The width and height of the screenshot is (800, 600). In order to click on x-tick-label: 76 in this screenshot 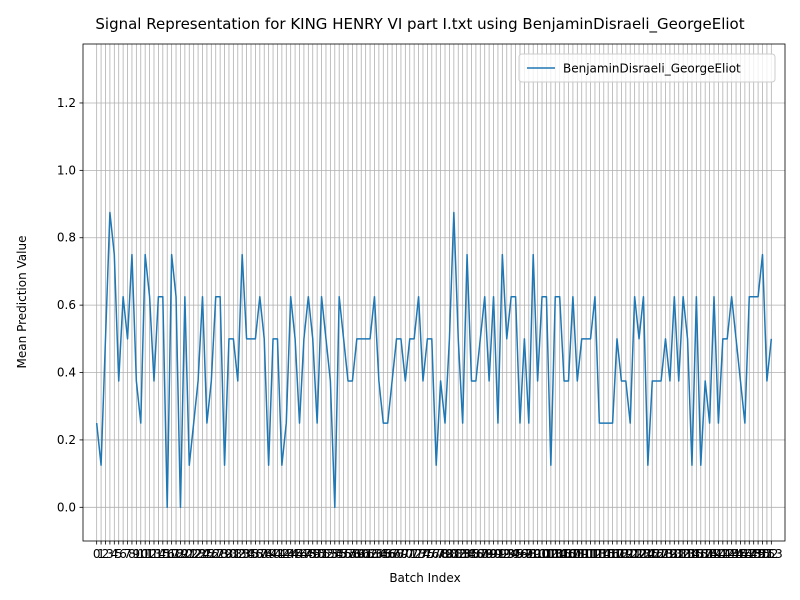, I will do `click(431, 554)`.